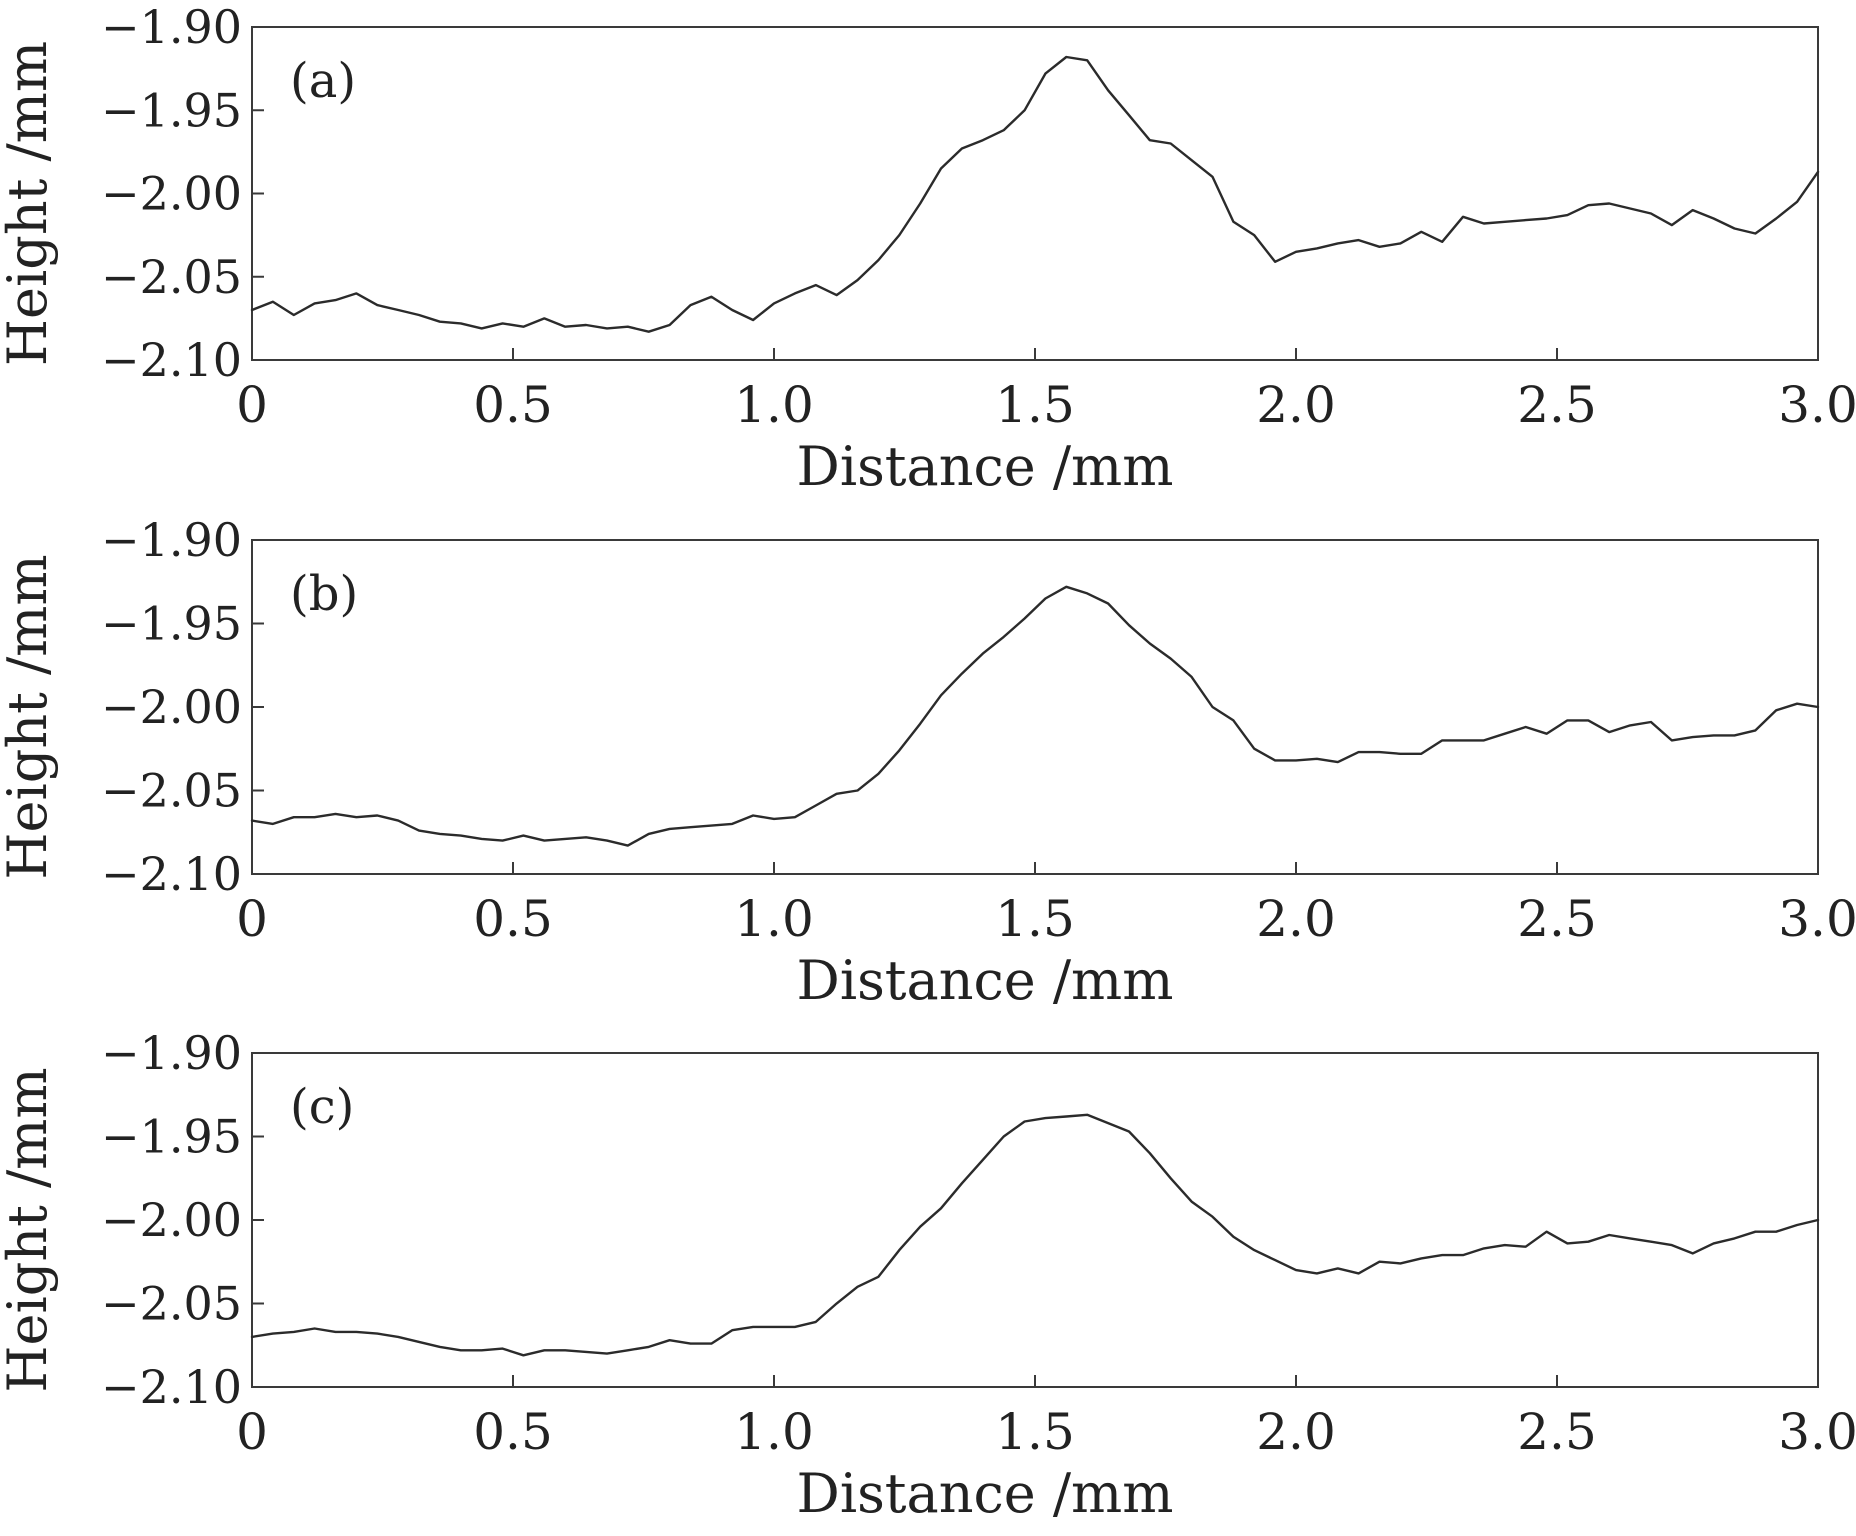 This screenshot has height=1536, width=1856. What do you see at coordinates (324, 594) in the screenshot?
I see `panel-label: (b)` at bounding box center [324, 594].